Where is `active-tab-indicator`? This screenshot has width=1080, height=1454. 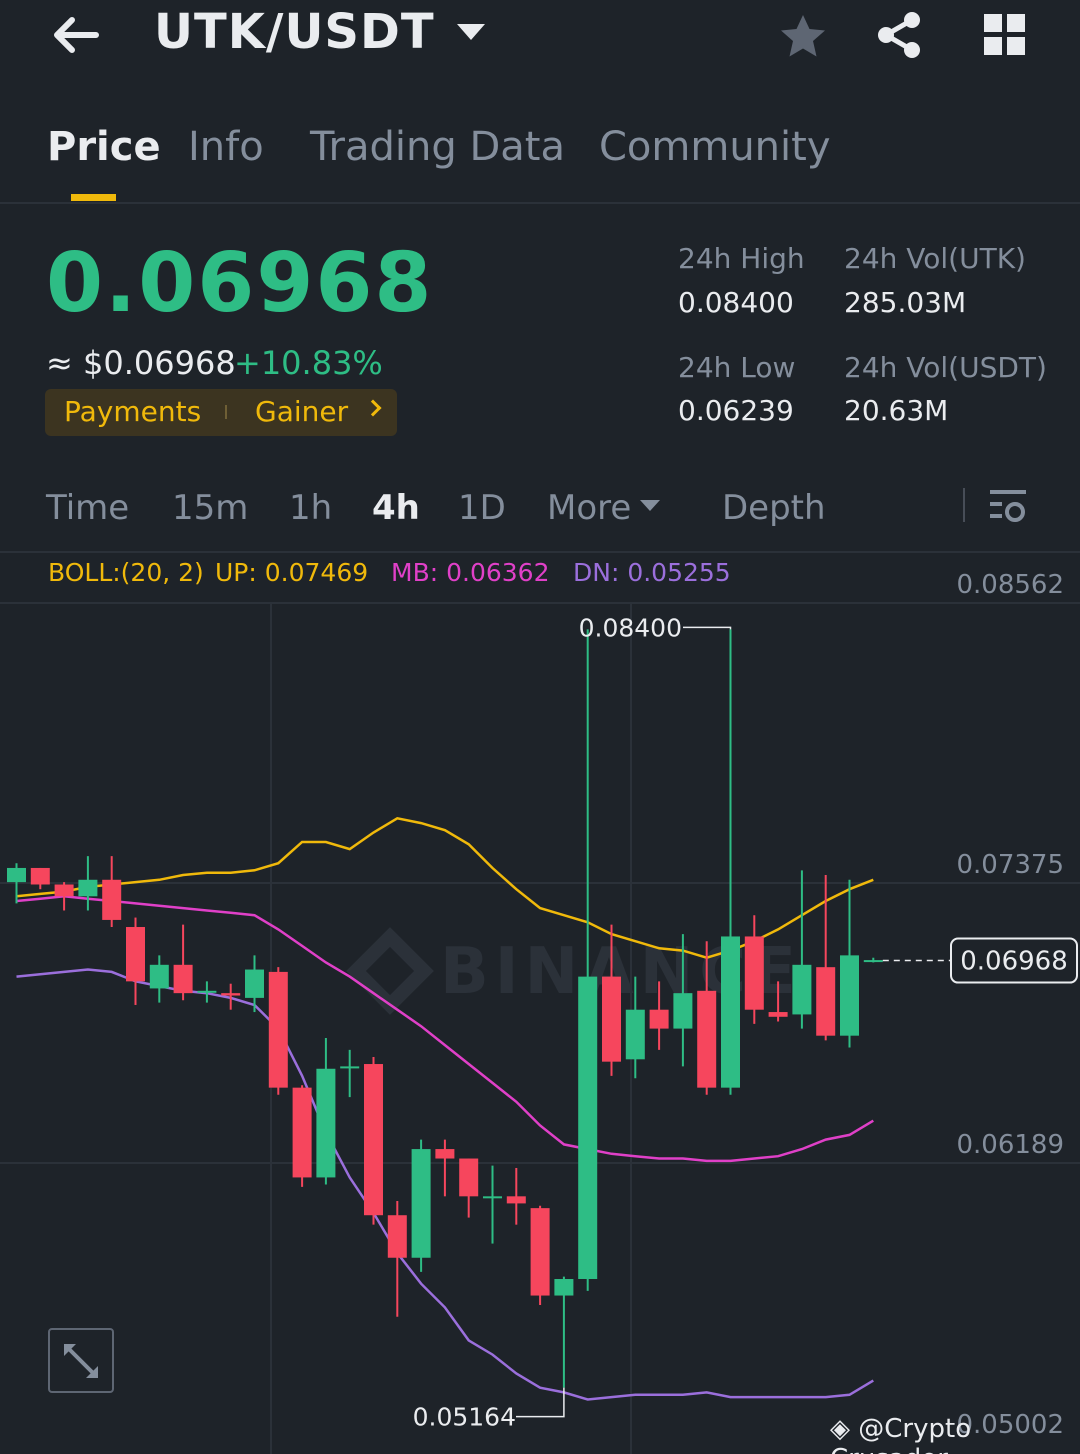 active-tab-indicator is located at coordinates (93, 197).